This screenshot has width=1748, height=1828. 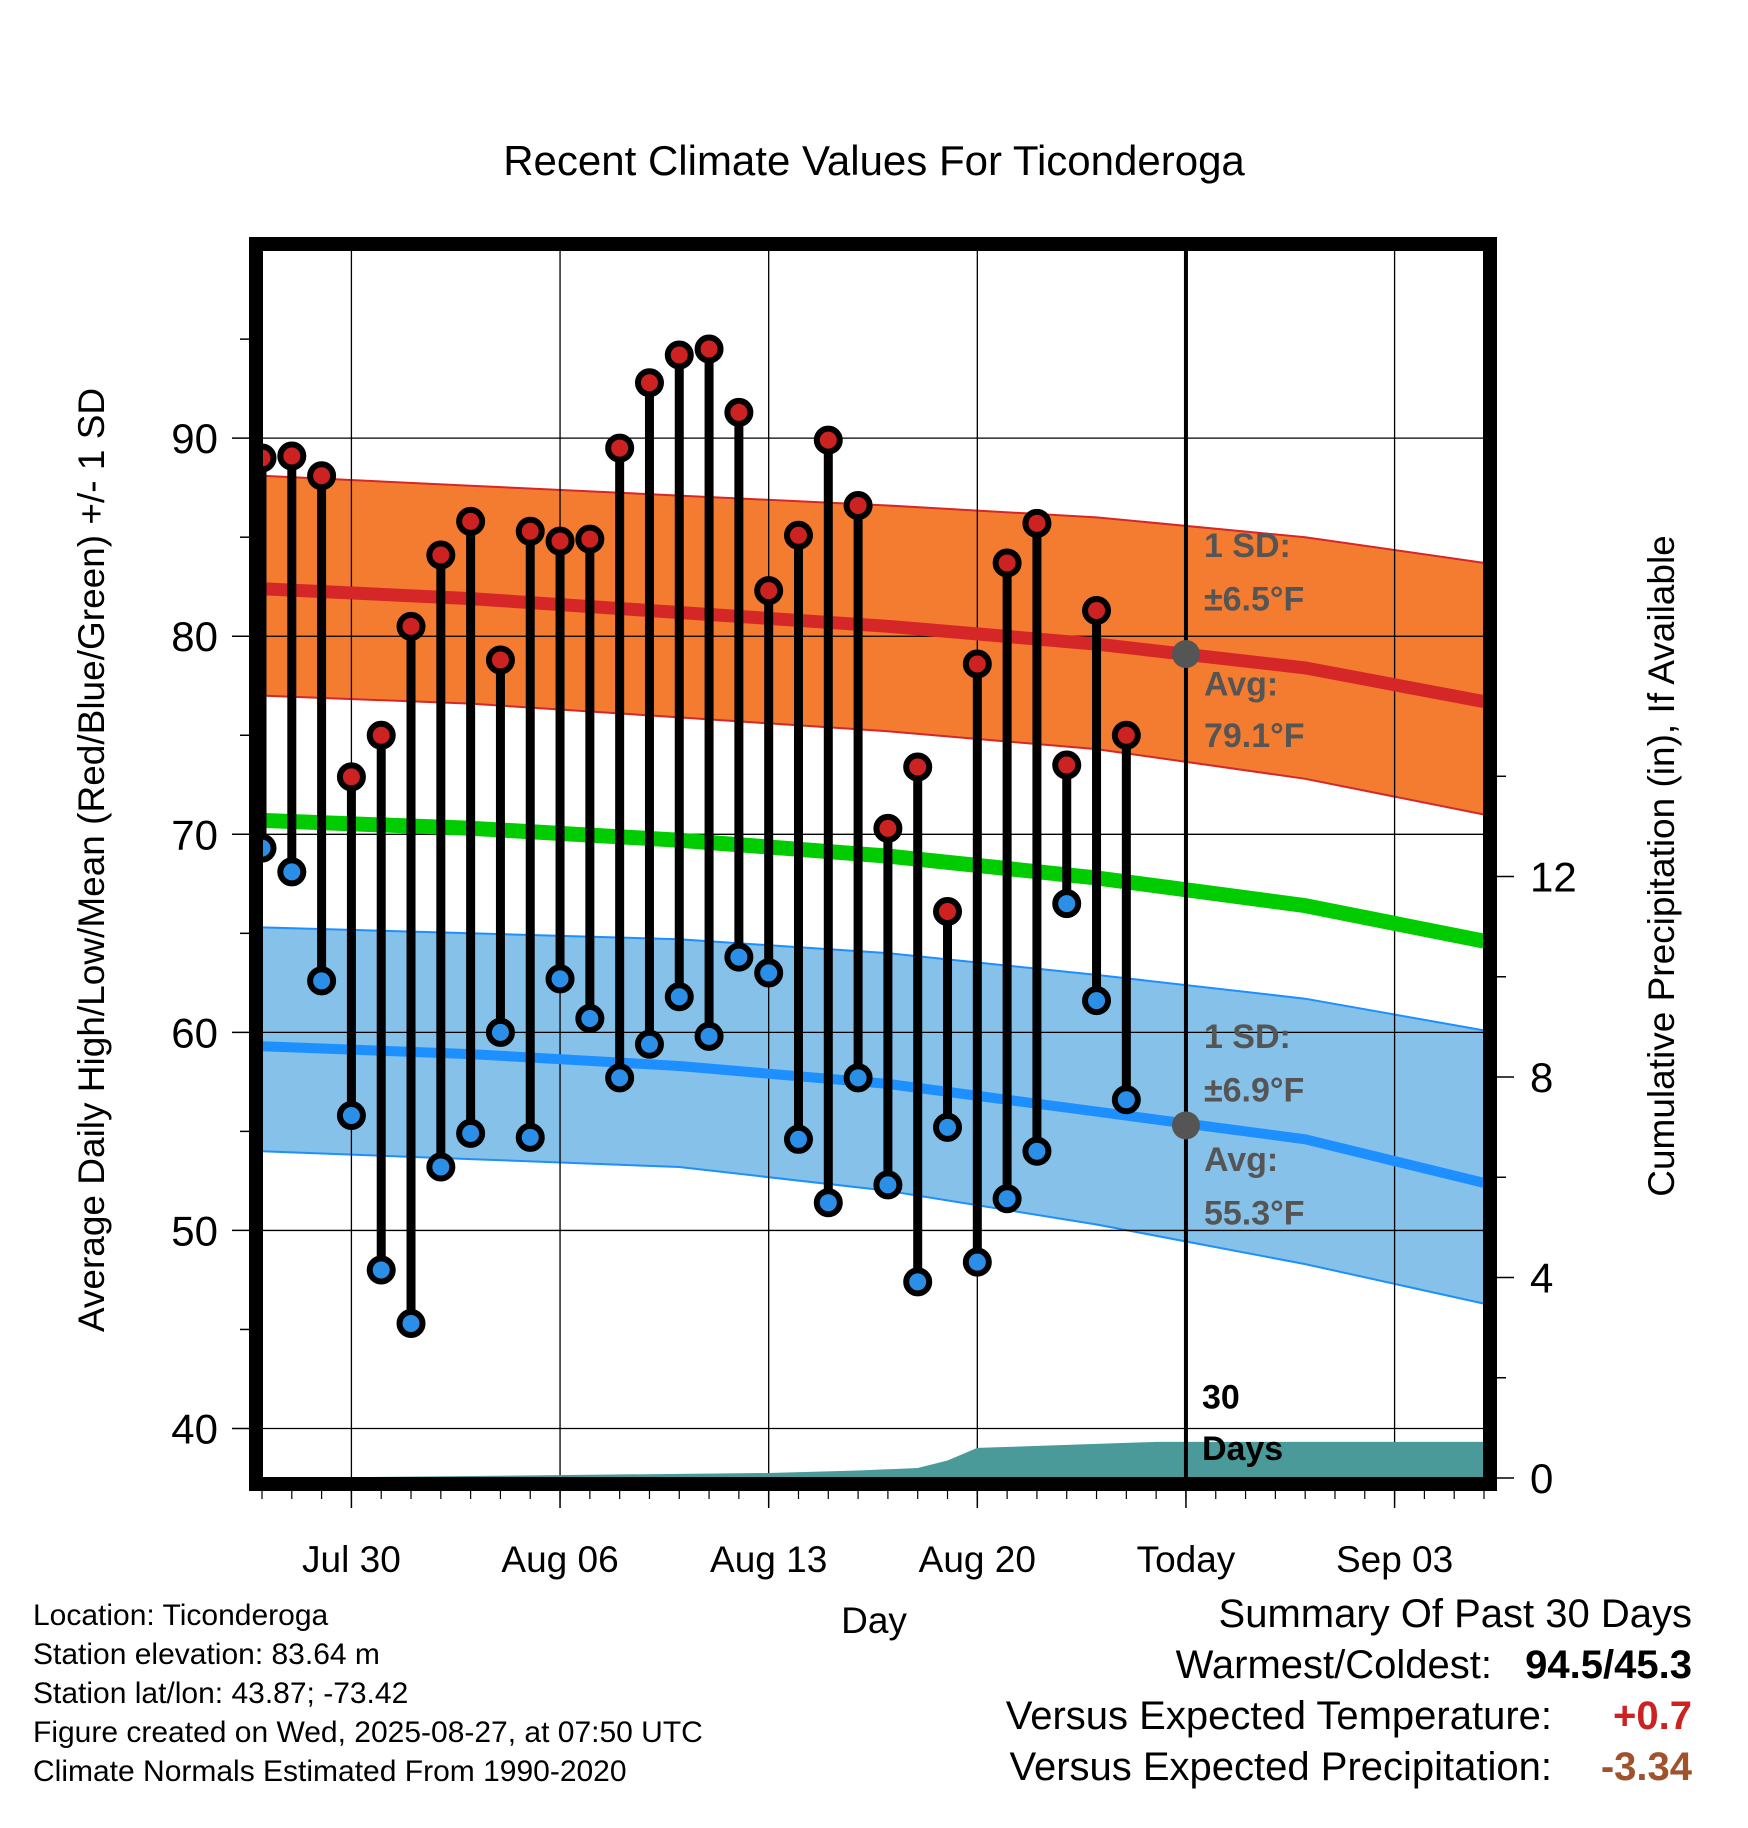 What do you see at coordinates (1186, 1559) in the screenshot?
I see `x-tick-label: Today` at bounding box center [1186, 1559].